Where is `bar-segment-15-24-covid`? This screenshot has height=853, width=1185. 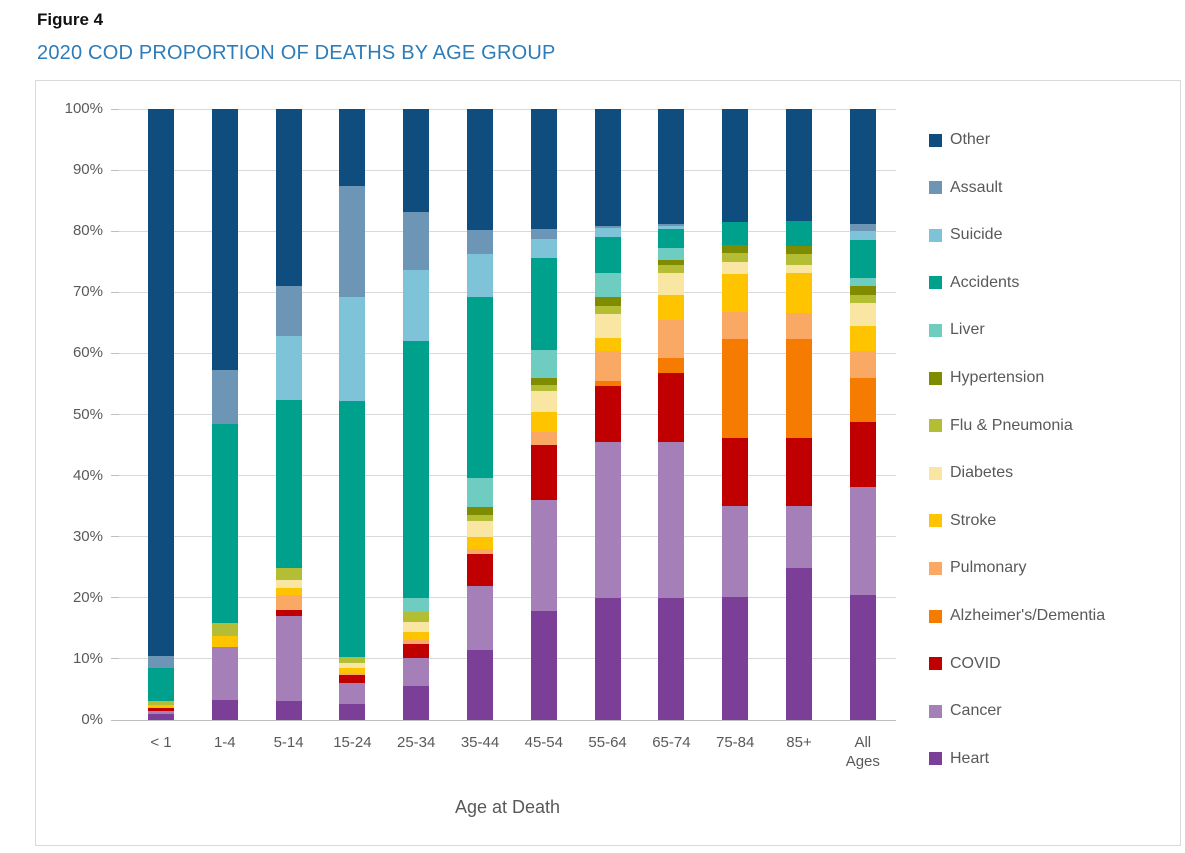 bar-segment-15-24-covid is located at coordinates (352, 679).